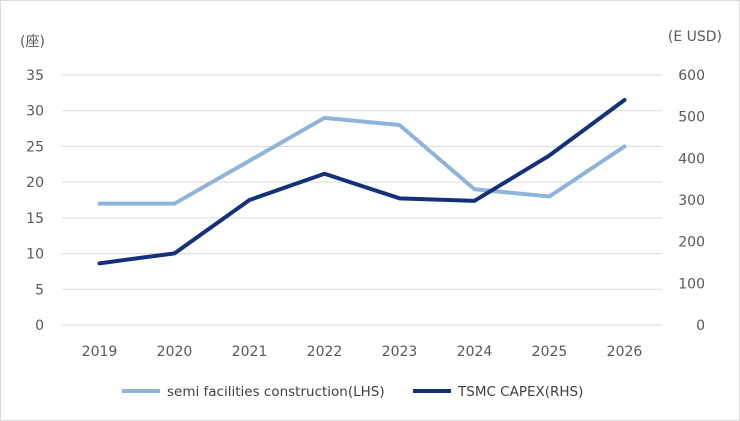 Image resolution: width=740 pixels, height=421 pixels. I want to click on right-tick-label: 400, so click(691, 159).